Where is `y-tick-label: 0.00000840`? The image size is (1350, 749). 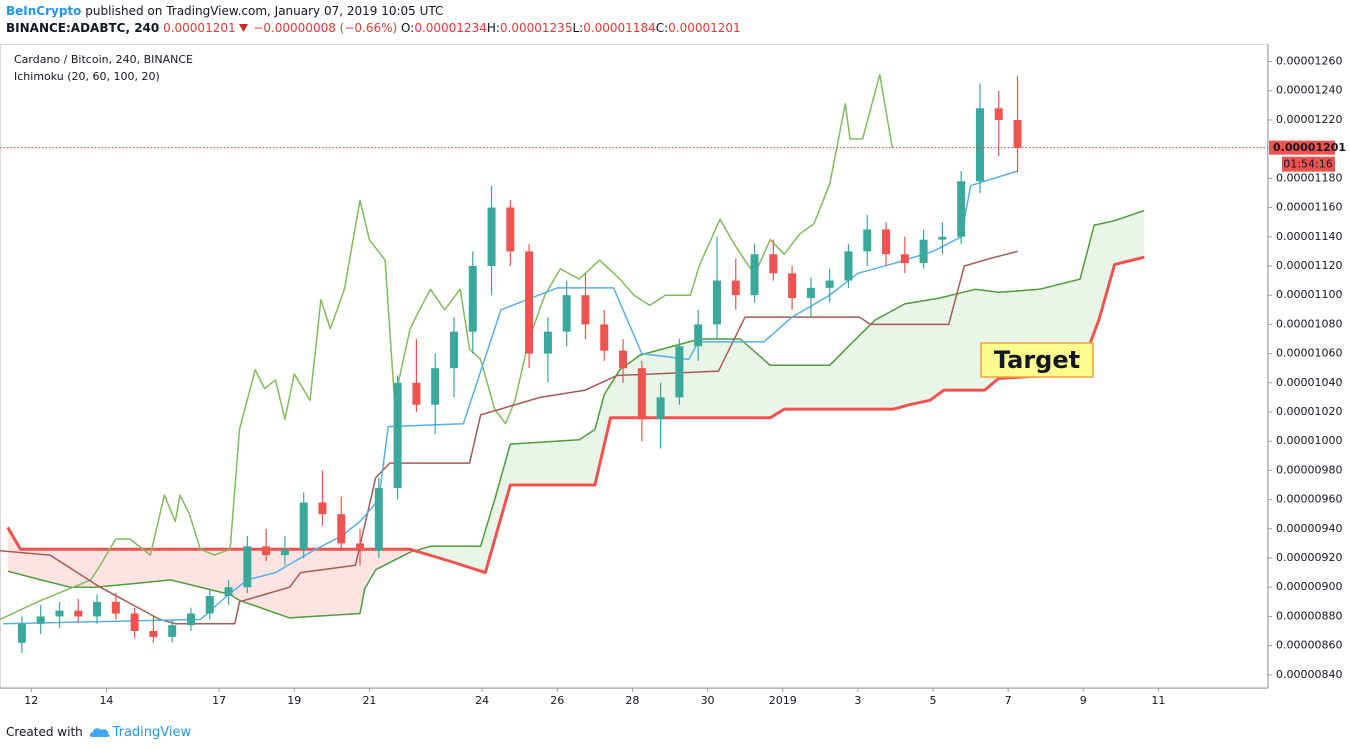 y-tick-label: 0.00000840 is located at coordinates (1309, 674).